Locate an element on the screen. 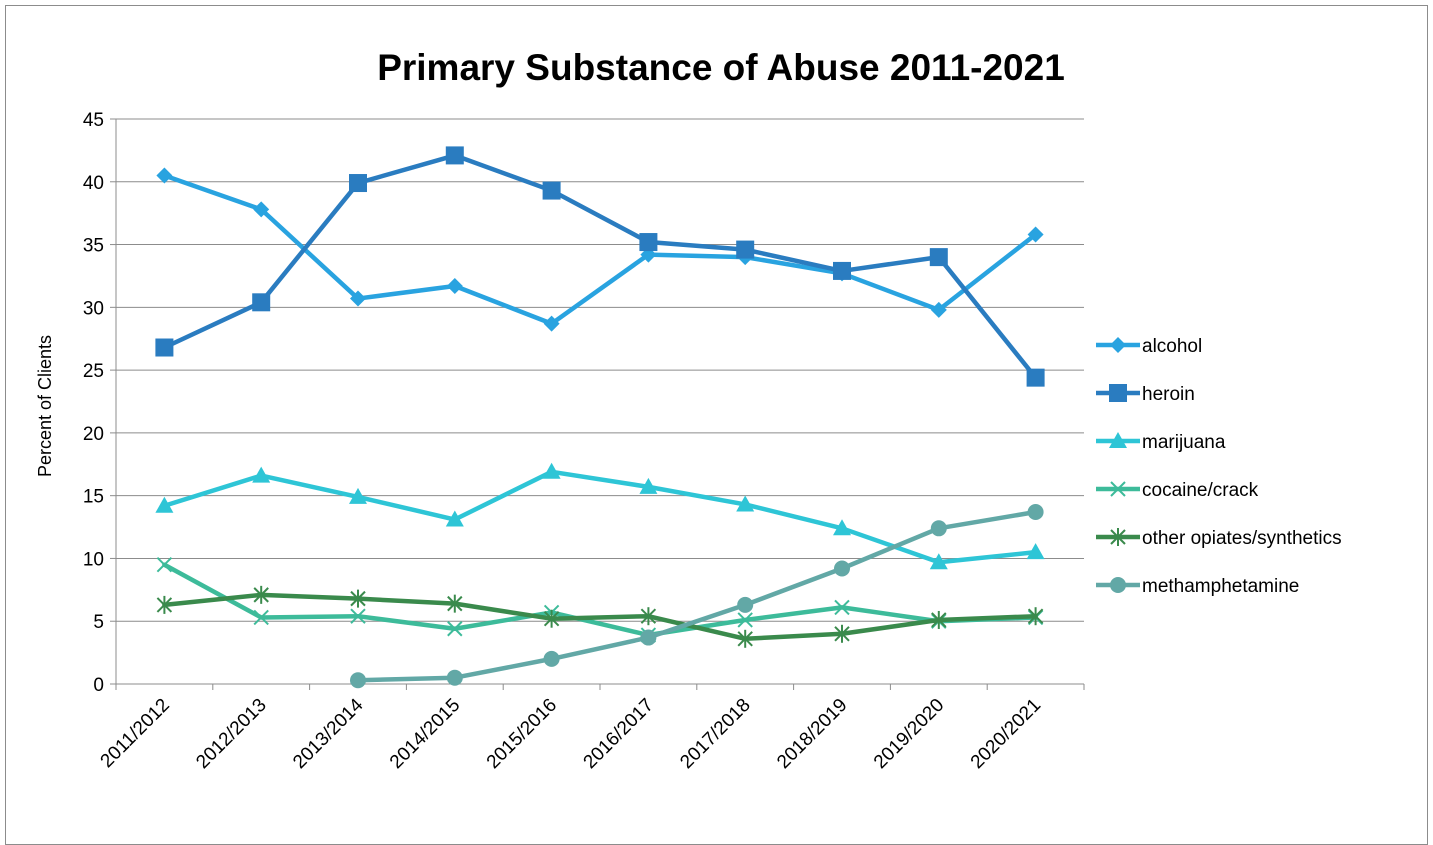 The image size is (1433, 845). legend-entry: marijuana is located at coordinates (1161, 442).